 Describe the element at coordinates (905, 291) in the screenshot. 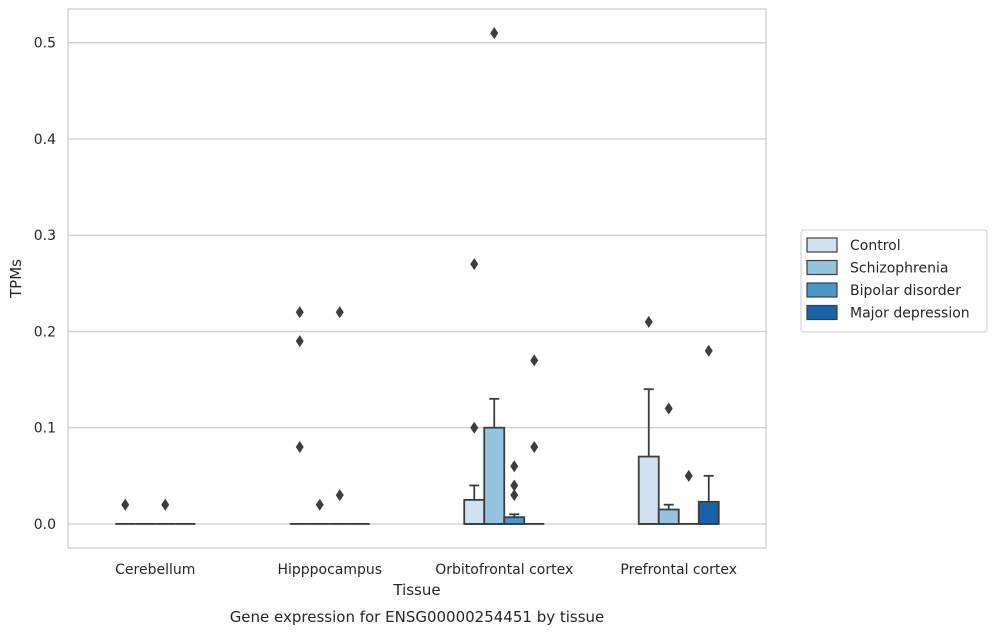

I see `legend-label: Bipolar disorder` at that location.